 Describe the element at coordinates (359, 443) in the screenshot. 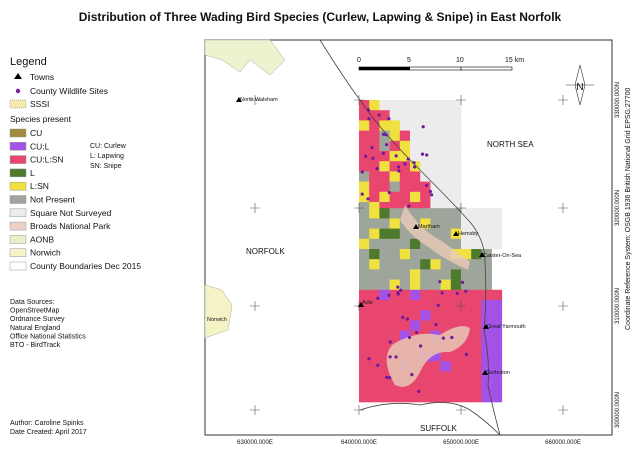

I see `x-tick-label: 640000.000E` at that location.